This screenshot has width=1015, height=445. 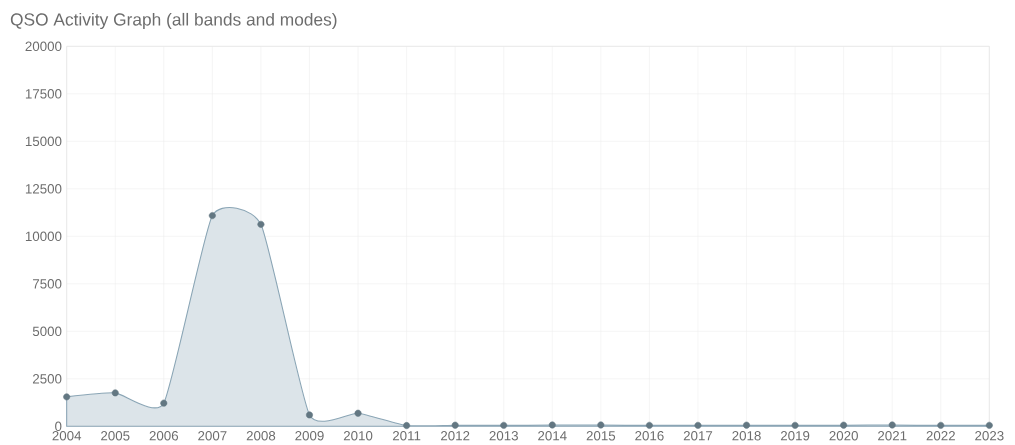 I want to click on x-tick-label: 2007, so click(x=212, y=436).